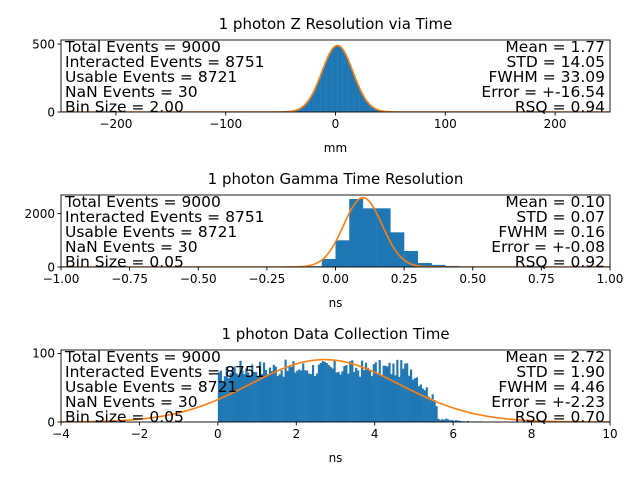 The width and height of the screenshot is (640, 480). I want to click on stats-right-line: FWHM = 4.46, so click(551, 387).